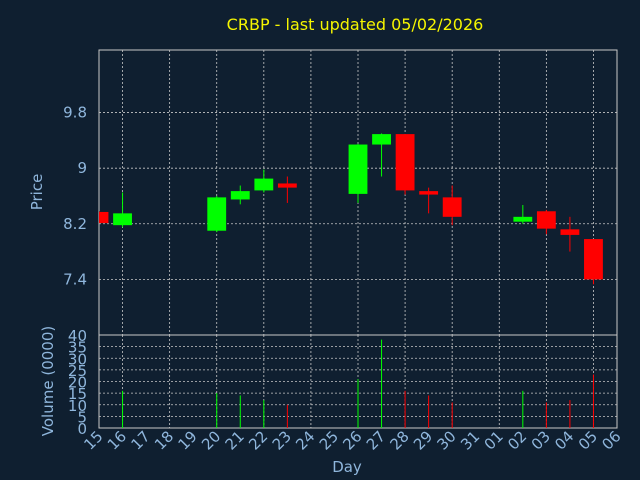  Describe the element at coordinates (82, 429) in the screenshot. I see `volume-tick-label: 0` at that location.